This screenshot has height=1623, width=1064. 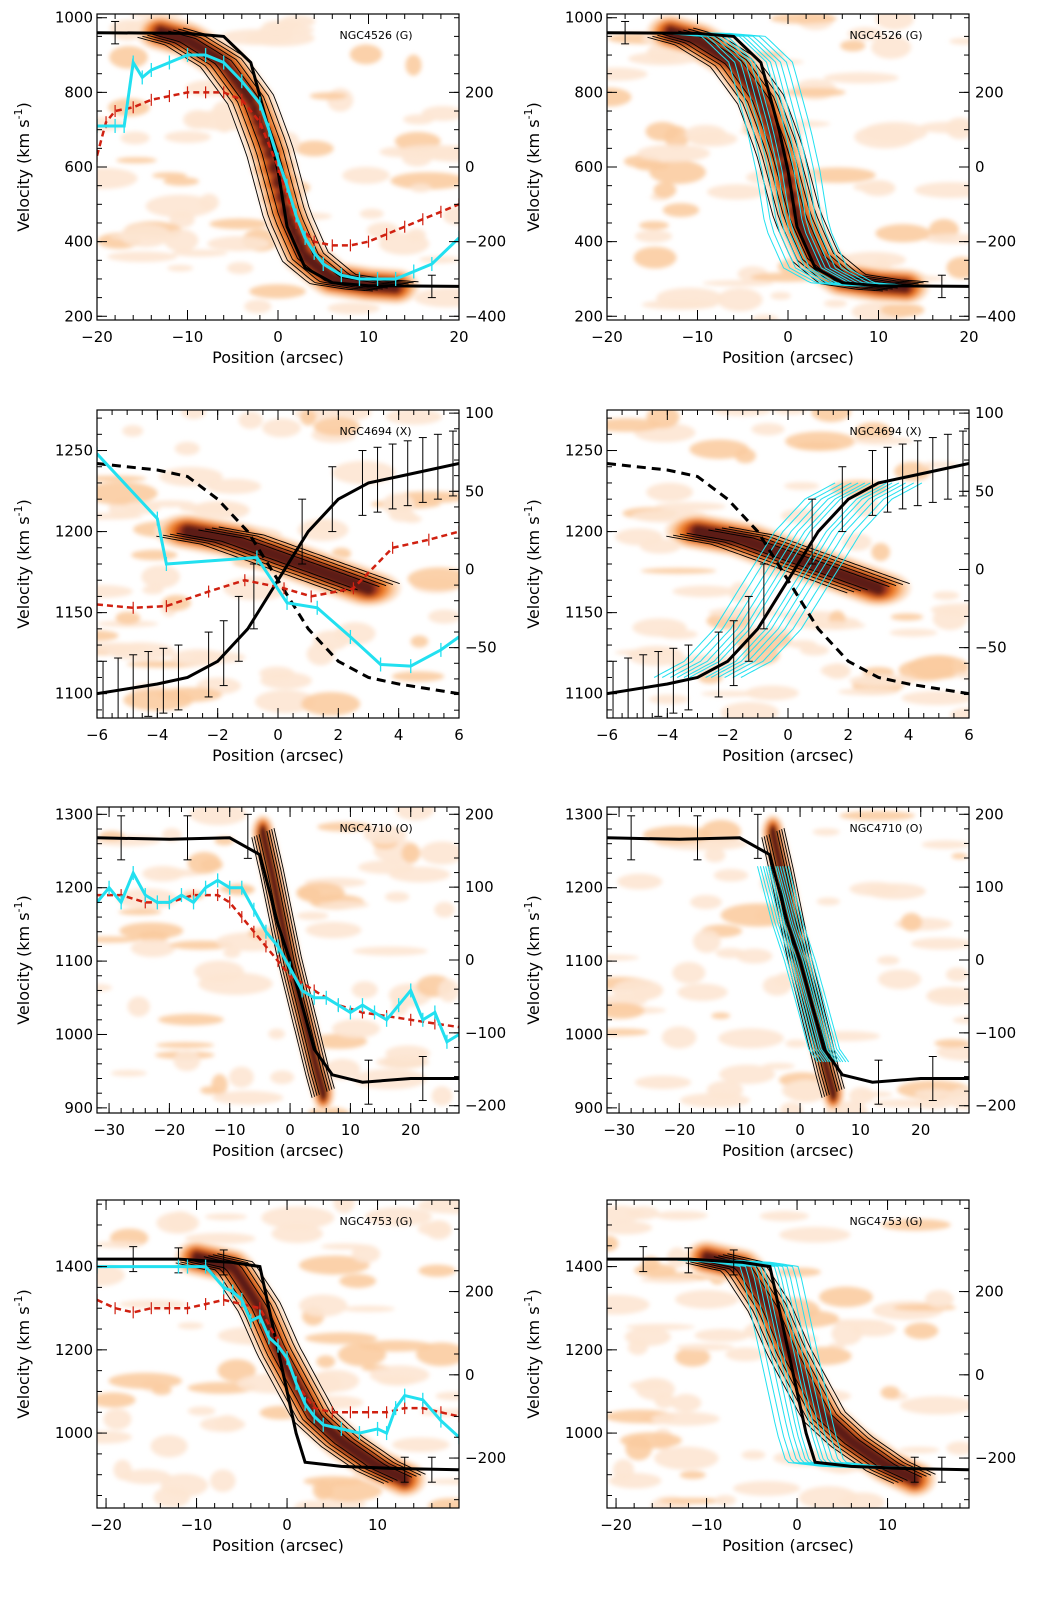 What do you see at coordinates (849, 735) in the screenshot?
I see `x-tick-label: 2` at bounding box center [849, 735].